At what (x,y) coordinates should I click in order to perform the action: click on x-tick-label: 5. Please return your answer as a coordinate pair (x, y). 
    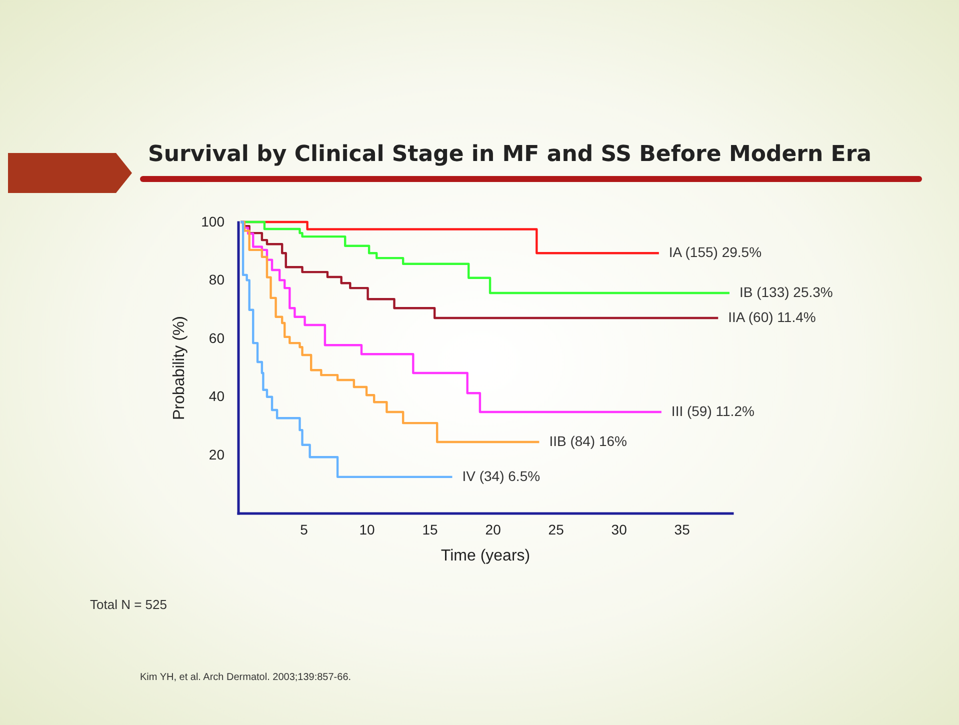
    Looking at the image, I should click on (304, 530).